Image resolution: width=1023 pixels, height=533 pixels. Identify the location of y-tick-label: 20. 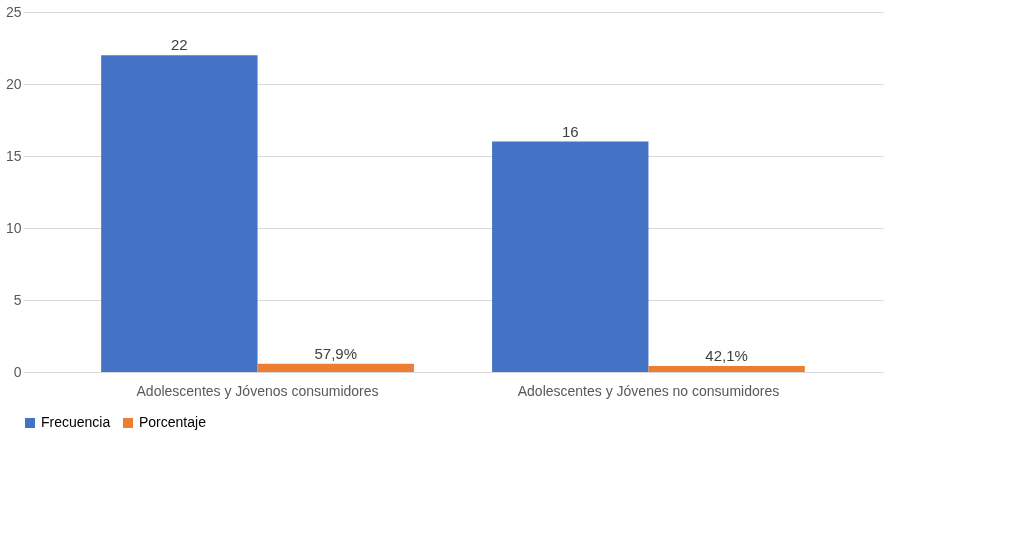
(13, 83).